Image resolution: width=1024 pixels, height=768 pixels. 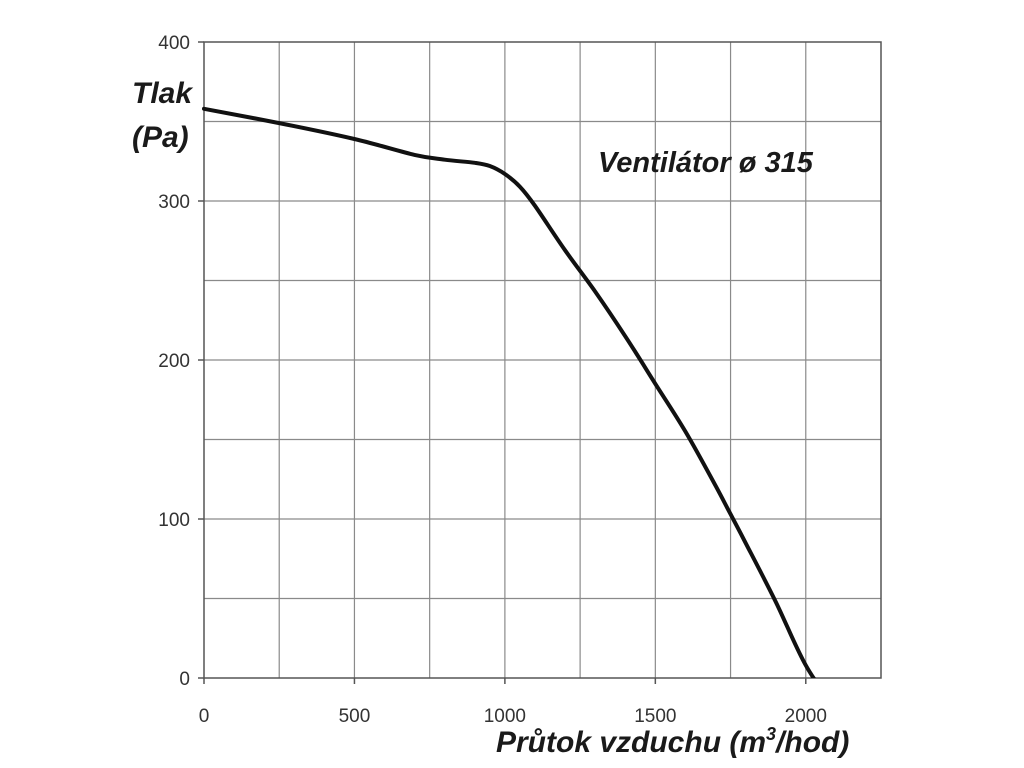 What do you see at coordinates (160, 137) in the screenshot?
I see `y-axis-label-line2: (Pa)` at bounding box center [160, 137].